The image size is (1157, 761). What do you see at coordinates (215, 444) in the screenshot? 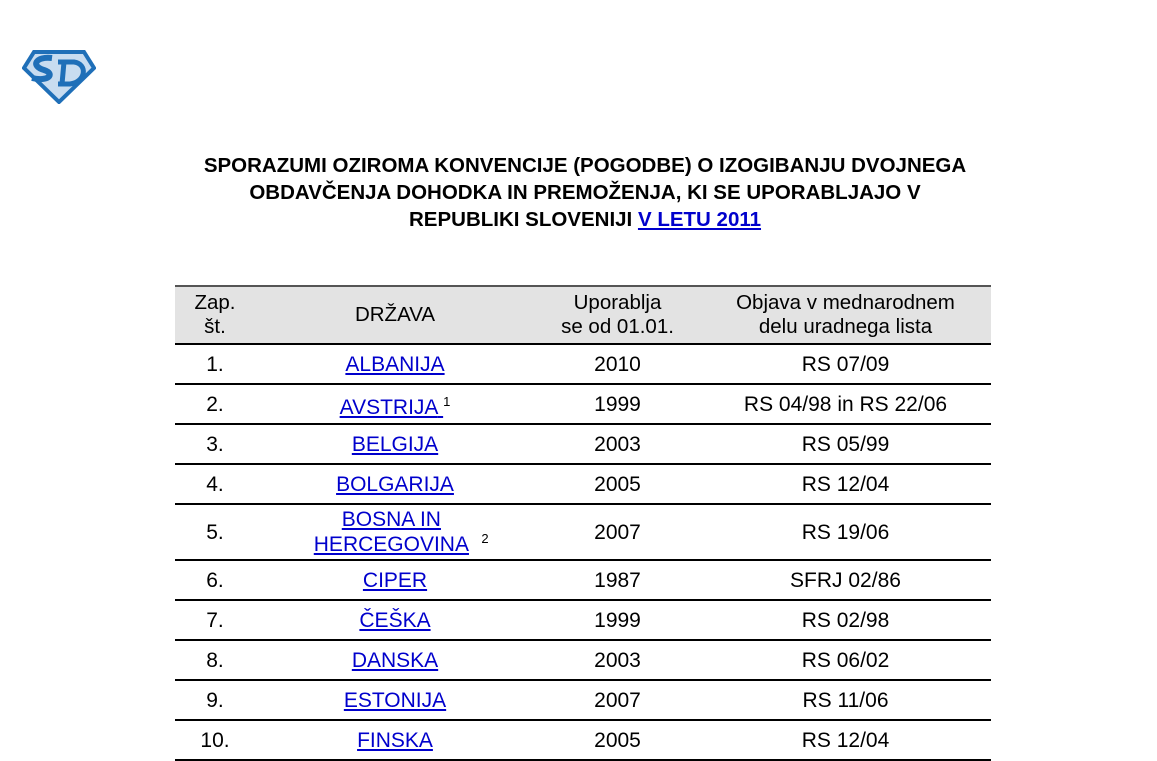
I see `row-num: 3.` at bounding box center [215, 444].